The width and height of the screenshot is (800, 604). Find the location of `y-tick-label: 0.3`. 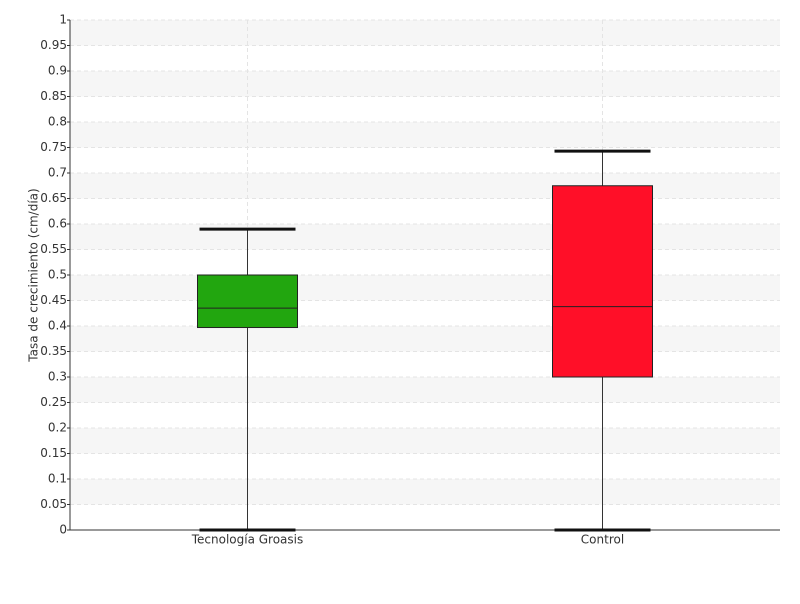

y-tick-label: 0.3 is located at coordinates (57, 377).